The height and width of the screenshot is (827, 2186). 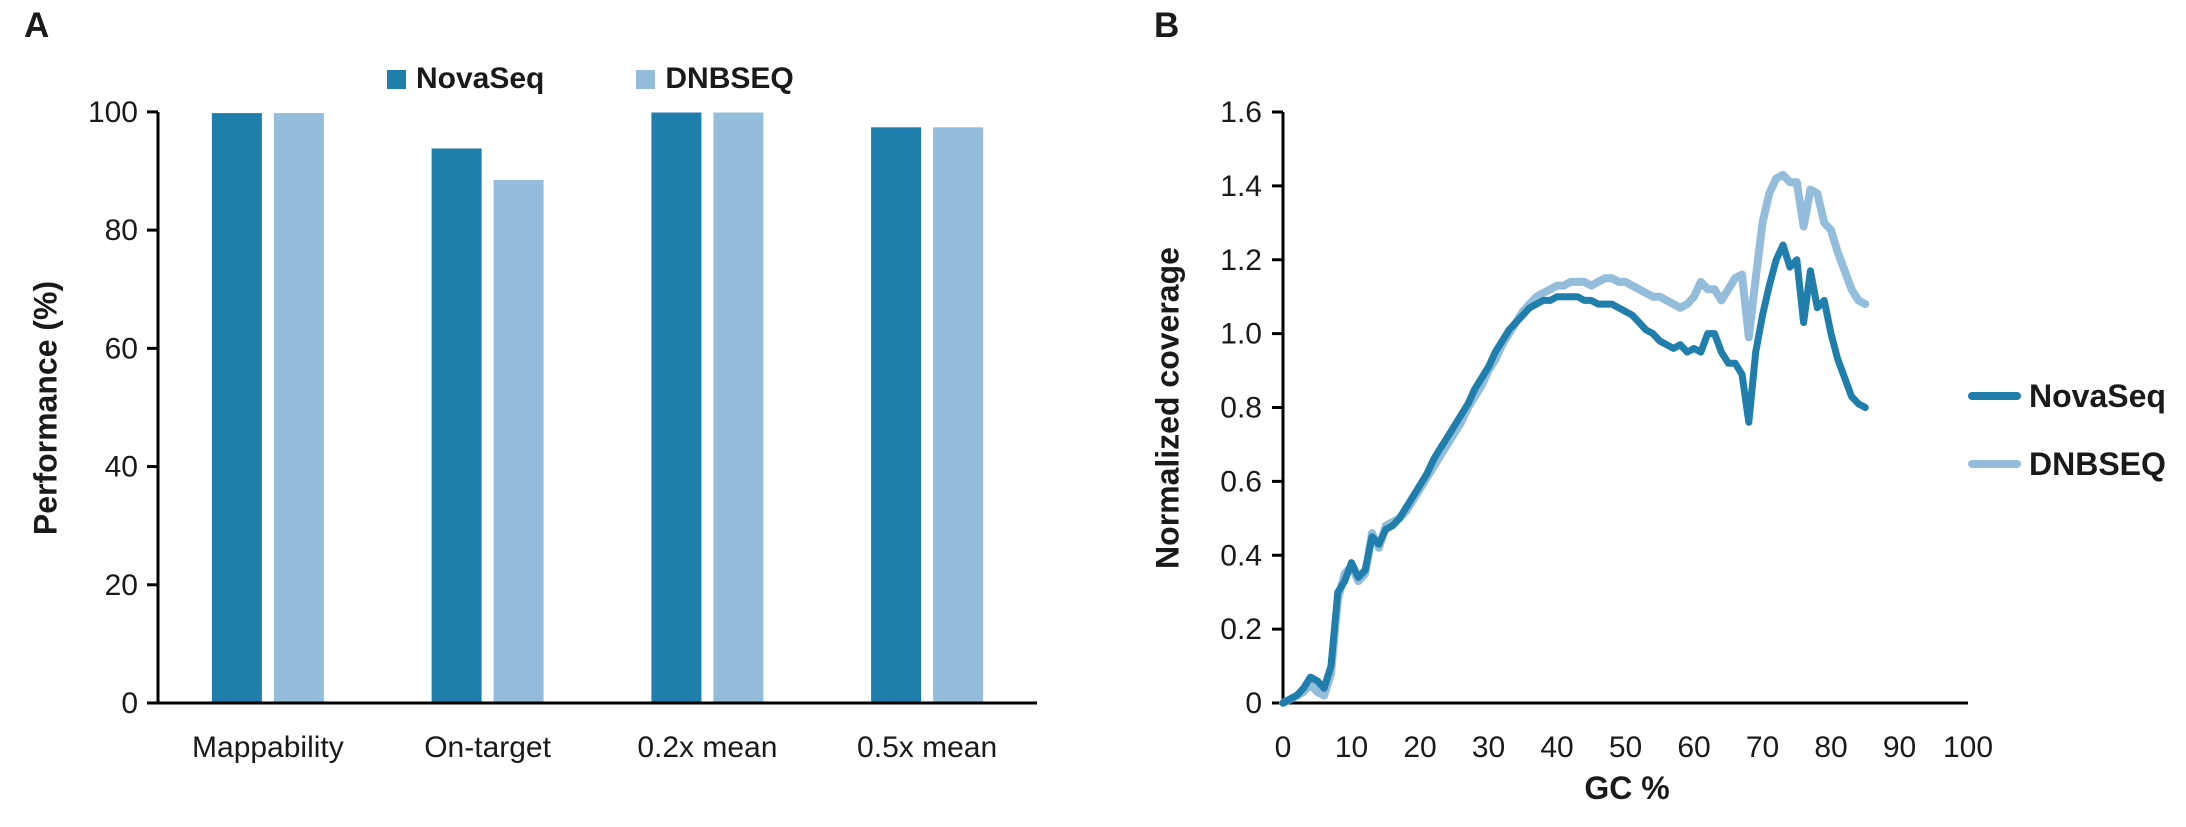 I want to click on panel-a-y-tick-label: 80, so click(x=121, y=230).